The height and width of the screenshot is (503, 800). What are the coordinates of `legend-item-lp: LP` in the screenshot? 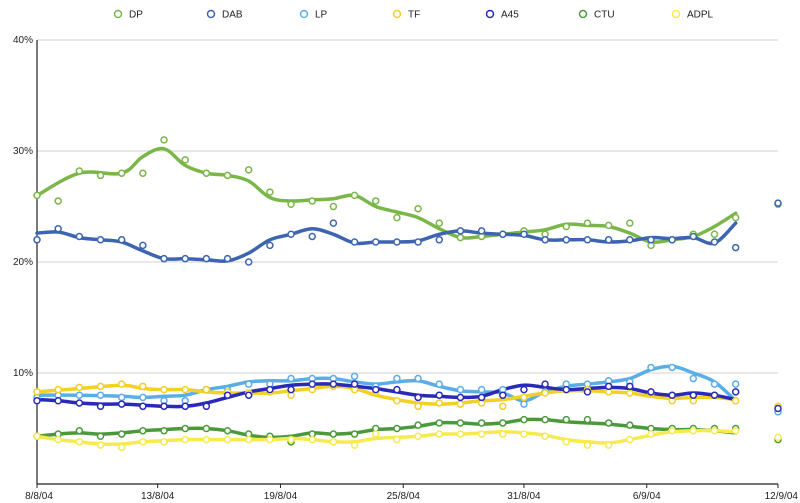 It's located at (313, 15).